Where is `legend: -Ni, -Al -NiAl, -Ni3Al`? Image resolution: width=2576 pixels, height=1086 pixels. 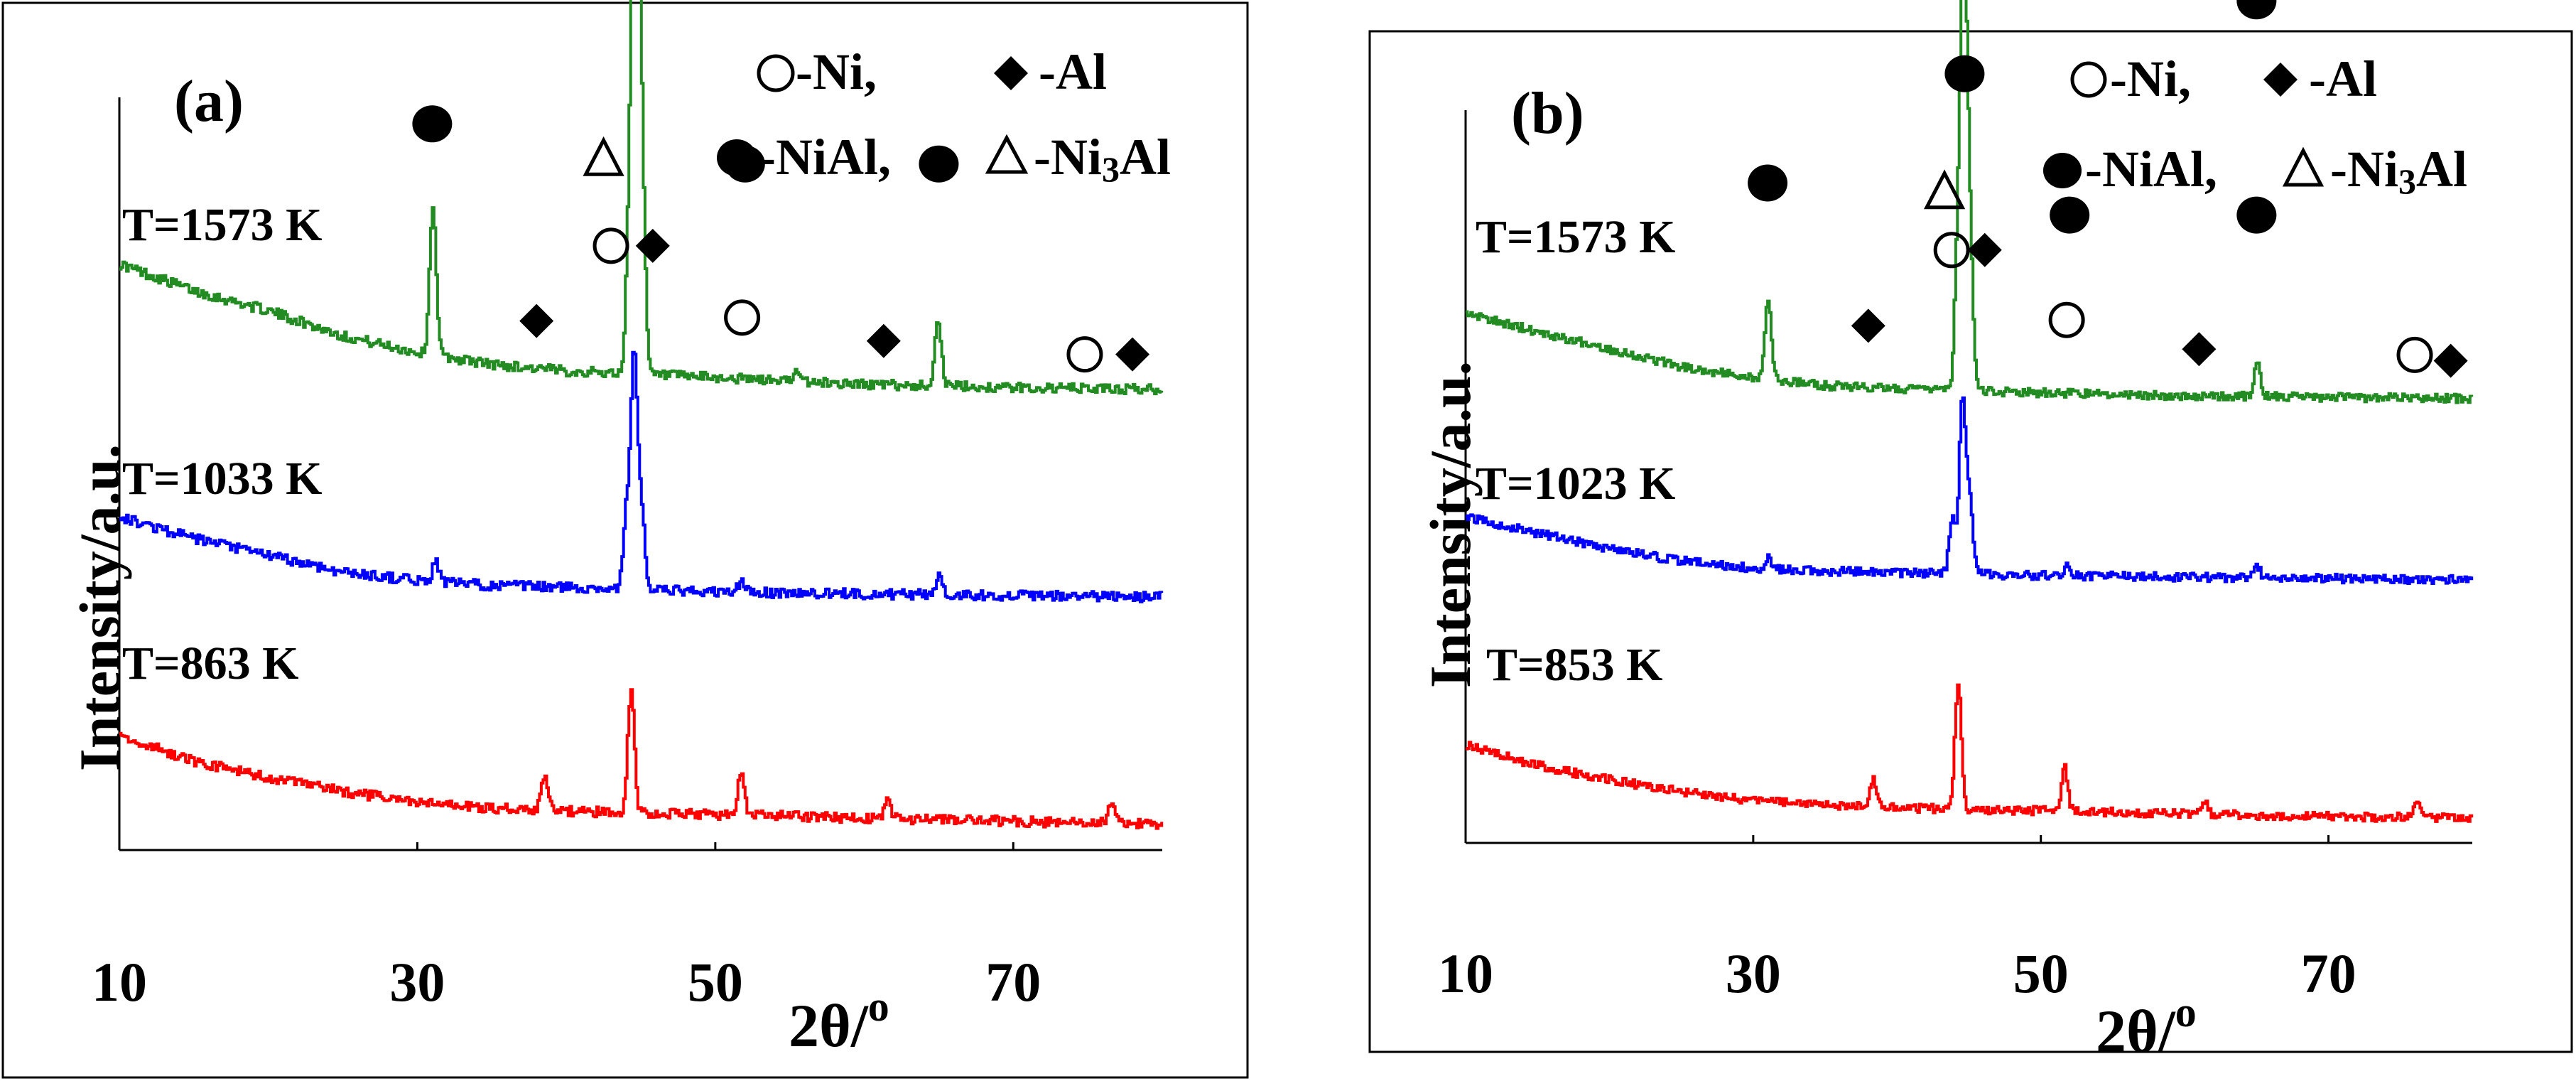 legend: -Ni, -Al -NiAl, -Ni3Al is located at coordinates (2255, 126).